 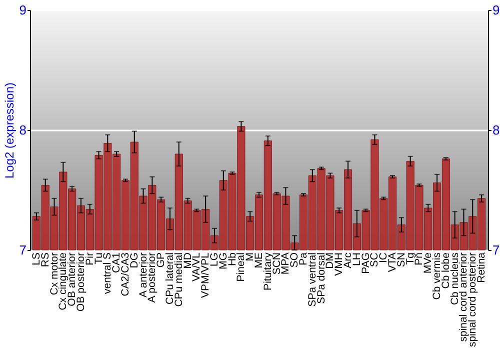 What do you see at coordinates (9, 130) in the screenshot?
I see `y-axis-title: Log2 (expression)` at bounding box center [9, 130].